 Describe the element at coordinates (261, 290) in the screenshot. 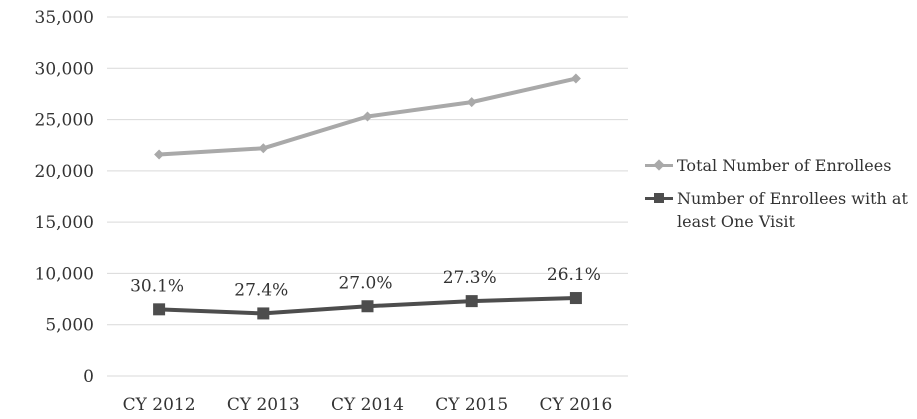

I see `data-label: 27.4%` at that location.